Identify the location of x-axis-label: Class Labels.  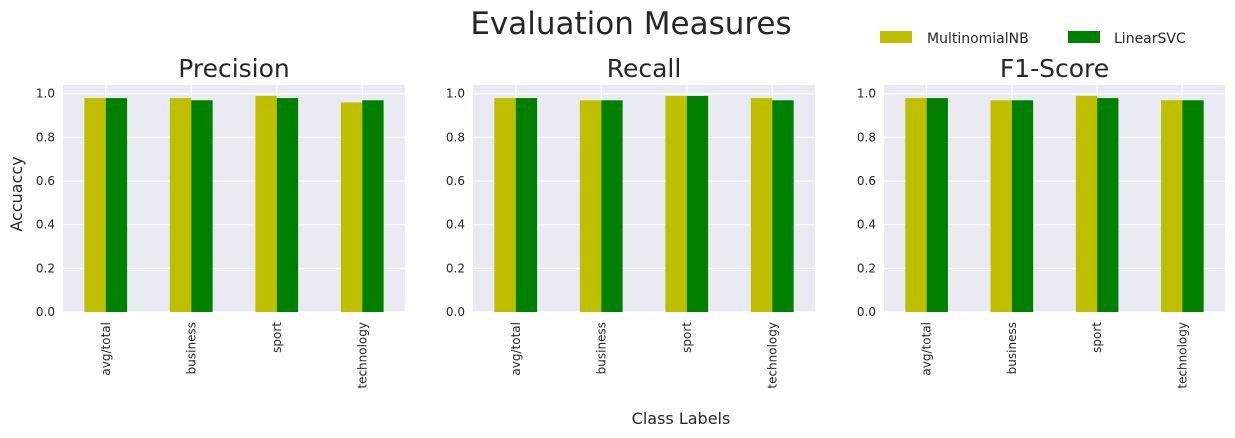
(681, 418).